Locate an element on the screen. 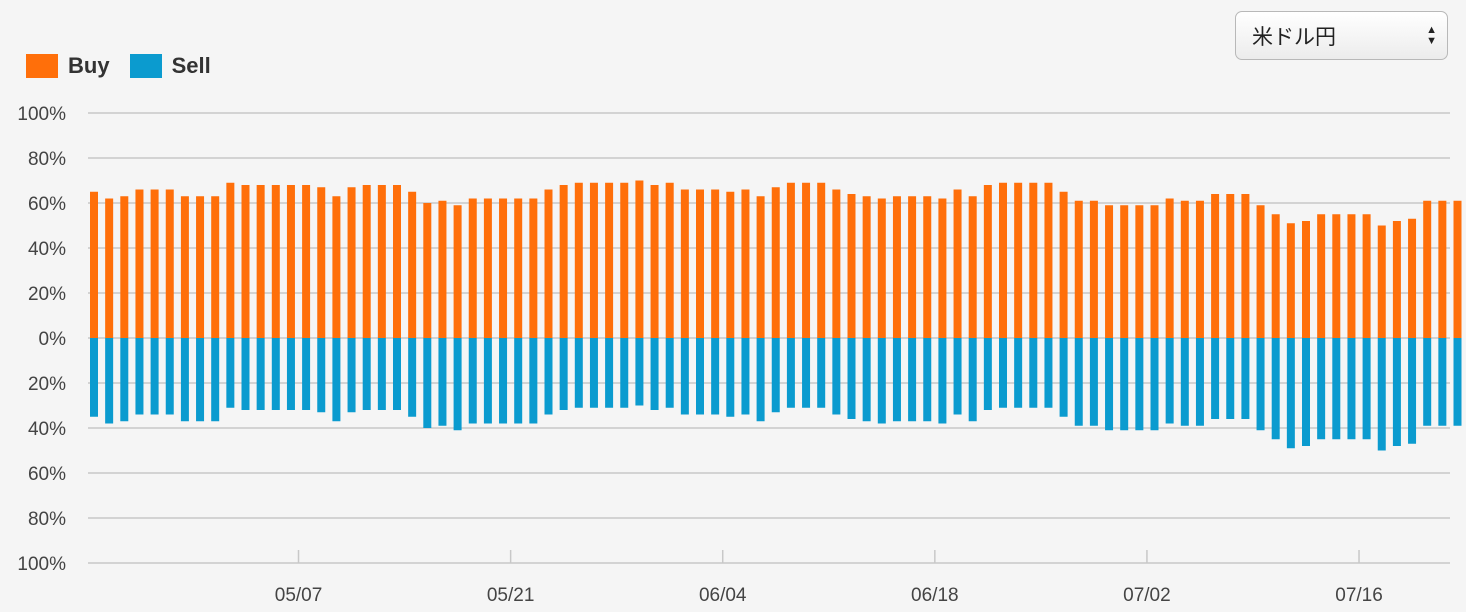 The height and width of the screenshot is (612, 1466). y-tick-label: 20% is located at coordinates (47, 294).